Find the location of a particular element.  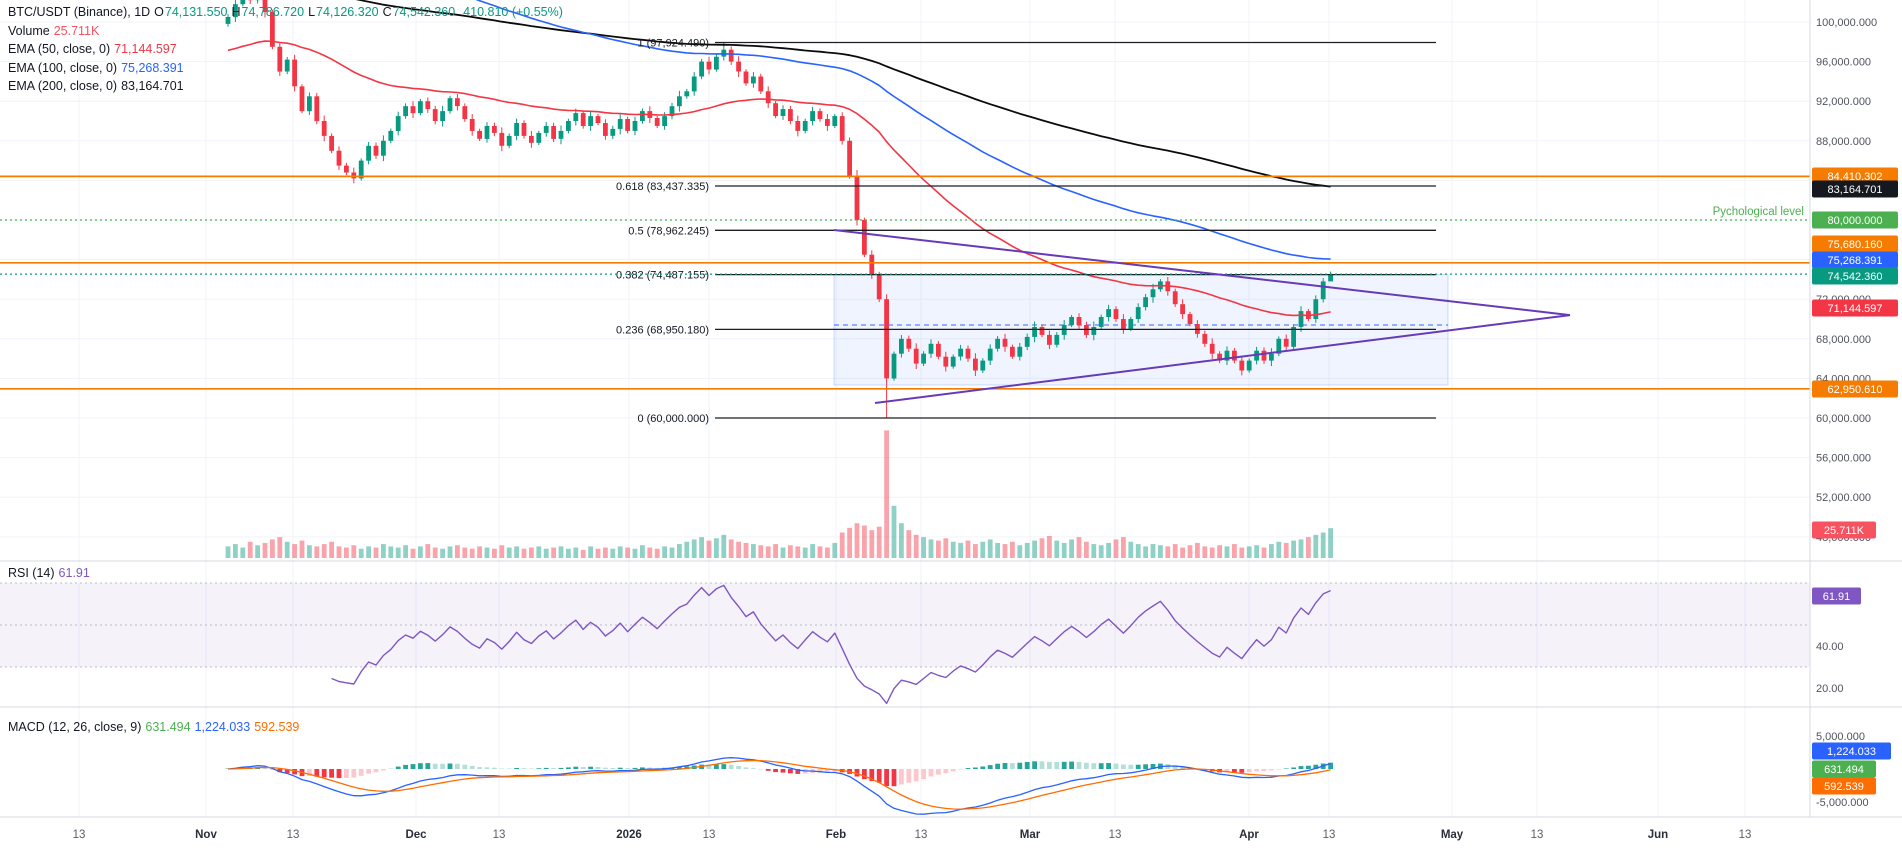

time-axis-scale is located at coordinates (951, 834).